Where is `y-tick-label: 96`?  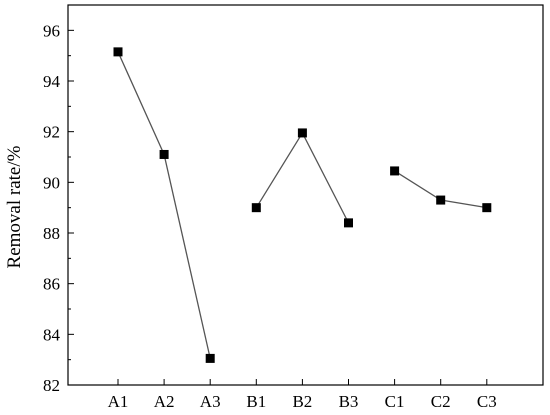 y-tick-label: 96 is located at coordinates (51, 30).